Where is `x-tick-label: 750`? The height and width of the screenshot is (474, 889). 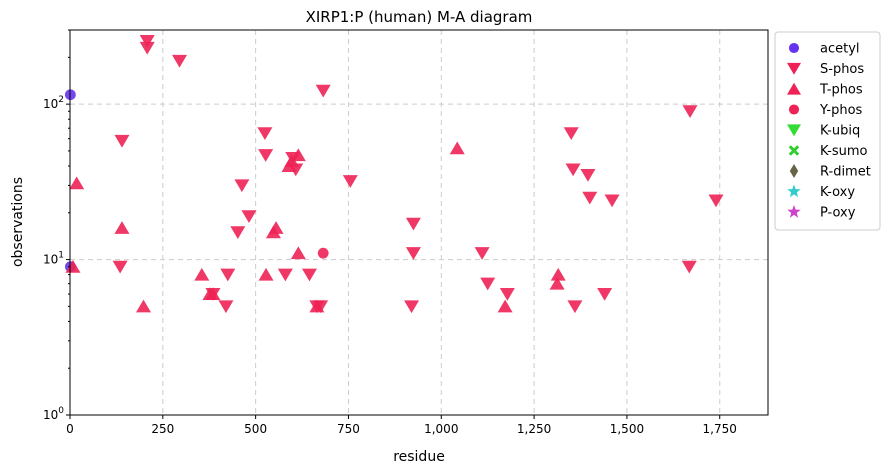 x-tick-label: 750 is located at coordinates (348, 429).